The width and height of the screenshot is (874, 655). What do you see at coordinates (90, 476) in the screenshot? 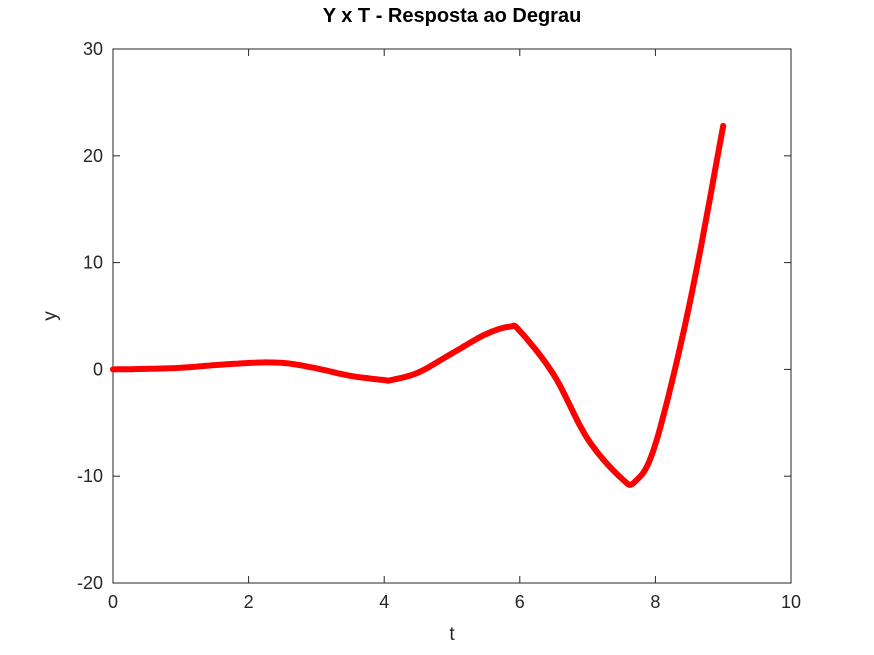
I see `y-tick-label: -10` at bounding box center [90, 476].